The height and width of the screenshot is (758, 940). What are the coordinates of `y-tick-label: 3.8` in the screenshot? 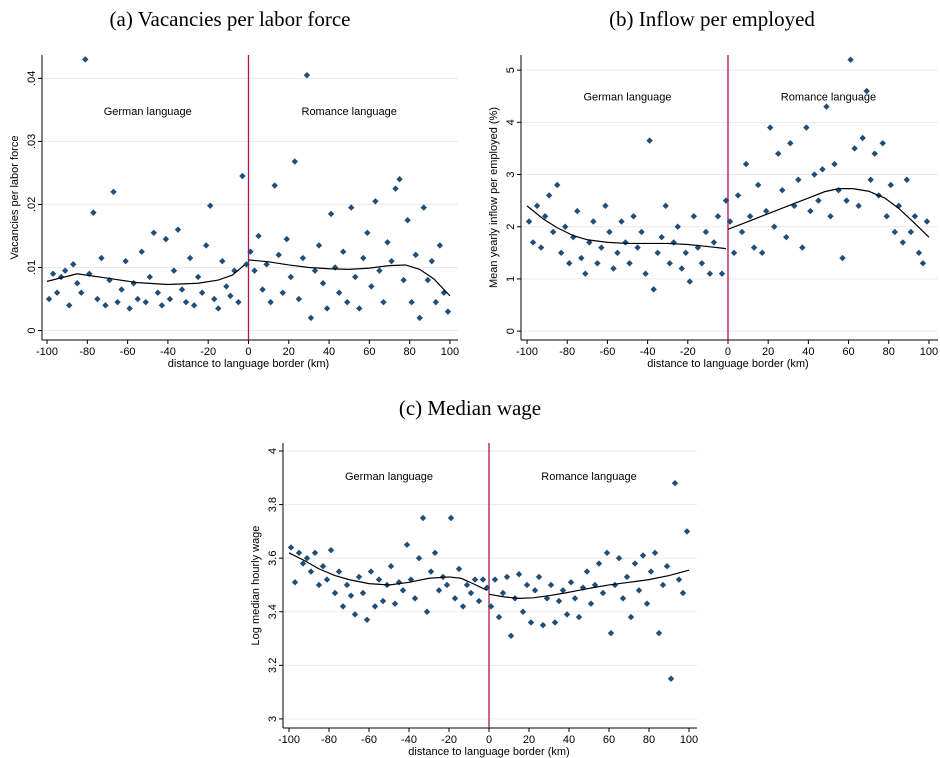 It's located at (273, 504).